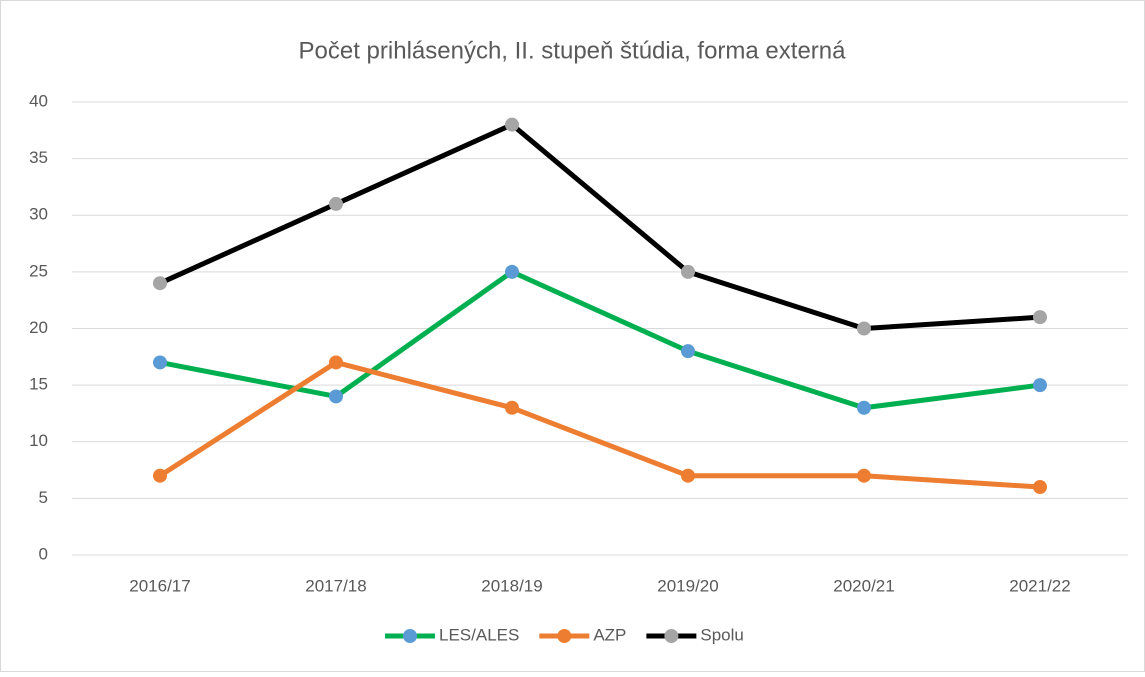 This screenshot has height=677, width=1145. Describe the element at coordinates (599, 424) in the screenshot. I see `series-line` at that location.